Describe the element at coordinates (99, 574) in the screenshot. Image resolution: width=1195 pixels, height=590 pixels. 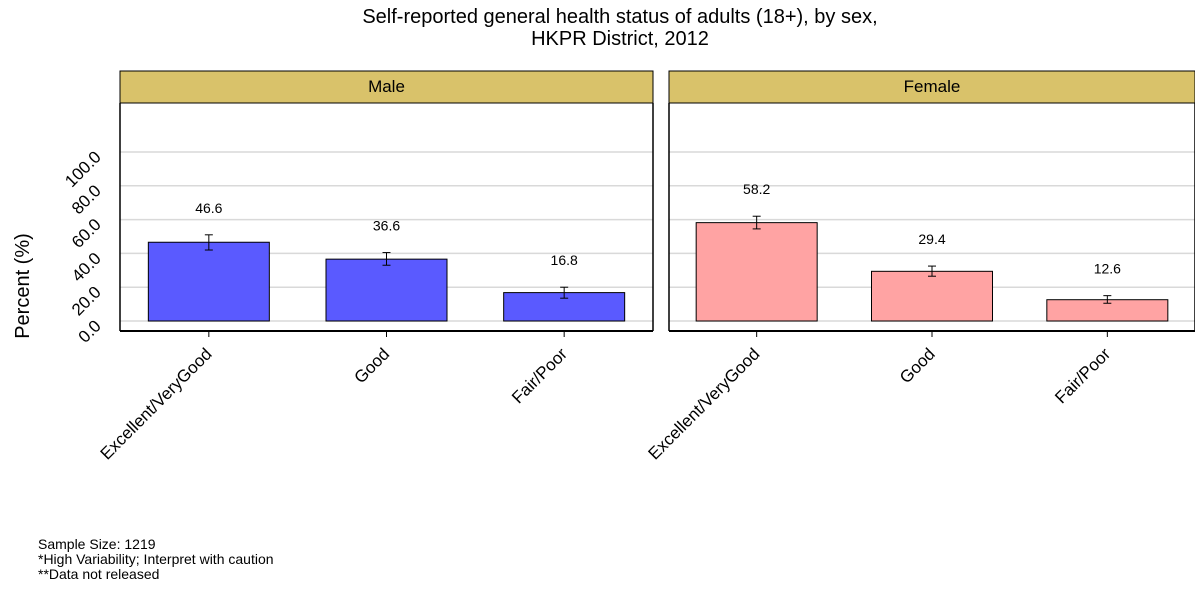
I see `not-released-note: **Data not released` at that location.